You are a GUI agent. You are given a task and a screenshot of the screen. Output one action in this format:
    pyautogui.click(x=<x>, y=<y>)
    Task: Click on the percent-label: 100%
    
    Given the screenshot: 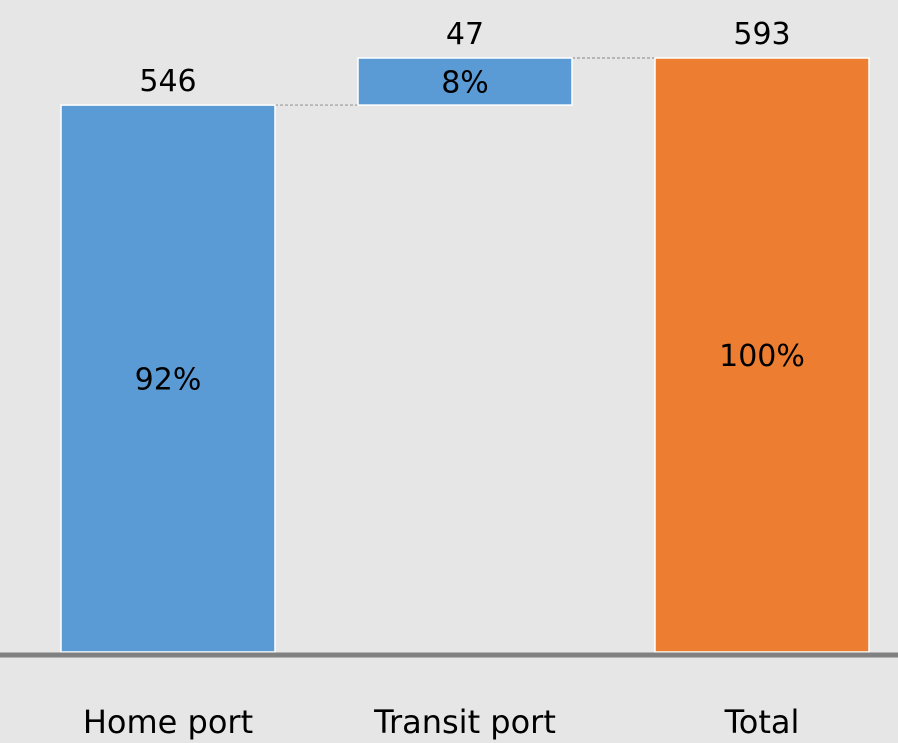 What is the action you would take?
    pyautogui.click(x=762, y=356)
    